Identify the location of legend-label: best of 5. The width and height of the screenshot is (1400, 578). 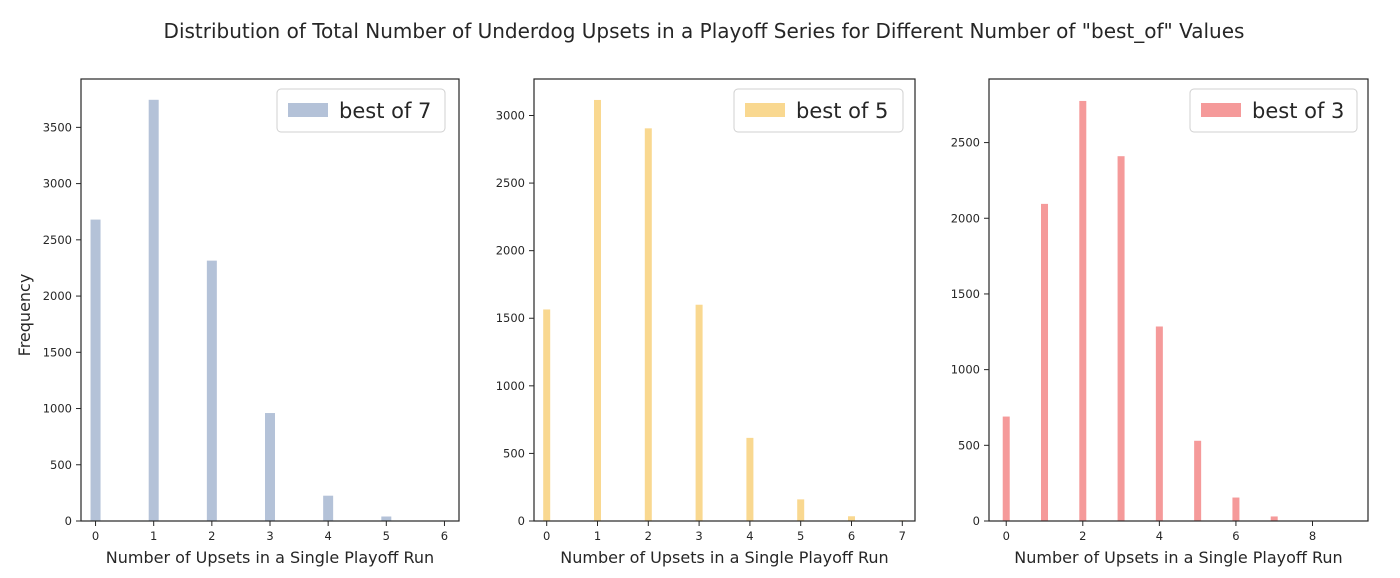
(842, 111).